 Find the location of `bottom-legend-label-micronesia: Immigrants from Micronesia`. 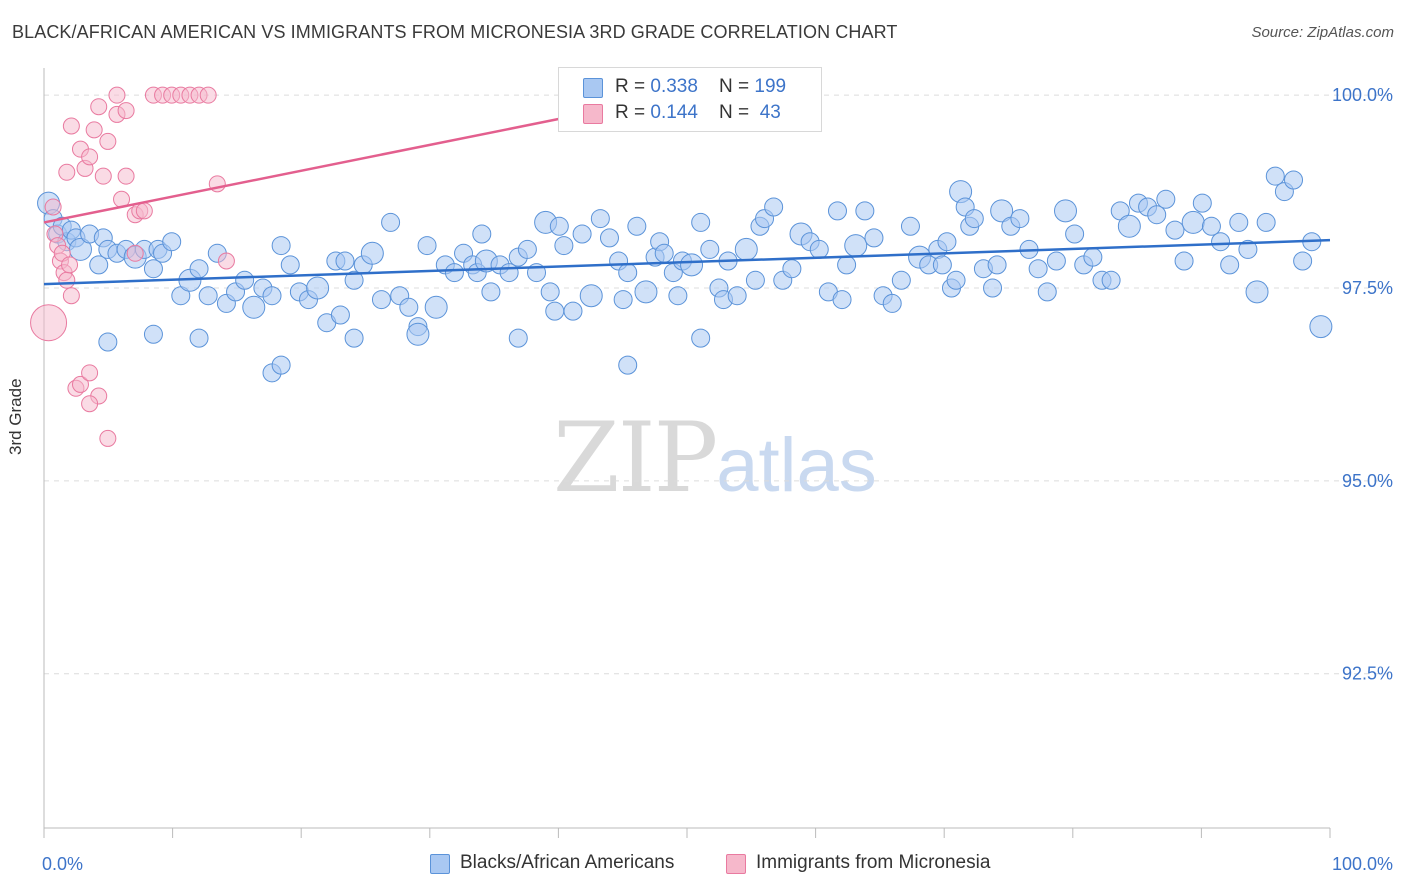

bottom-legend-label-micronesia: Immigrants from Micronesia is located at coordinates (873, 862).